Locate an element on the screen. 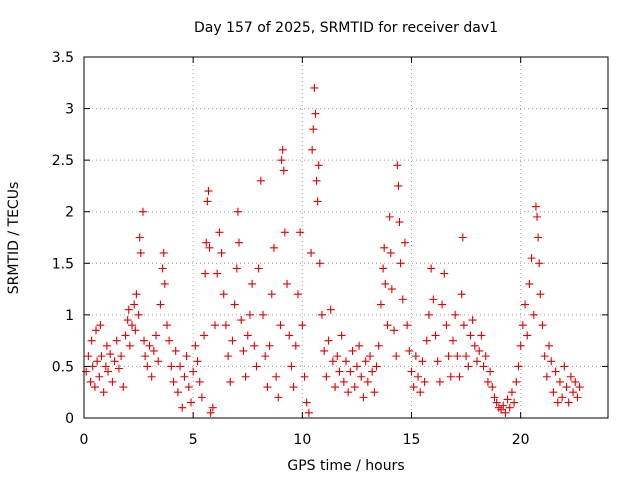 This screenshot has width=640, height=480. y-tick-label: 2.5 is located at coordinates (63, 161).